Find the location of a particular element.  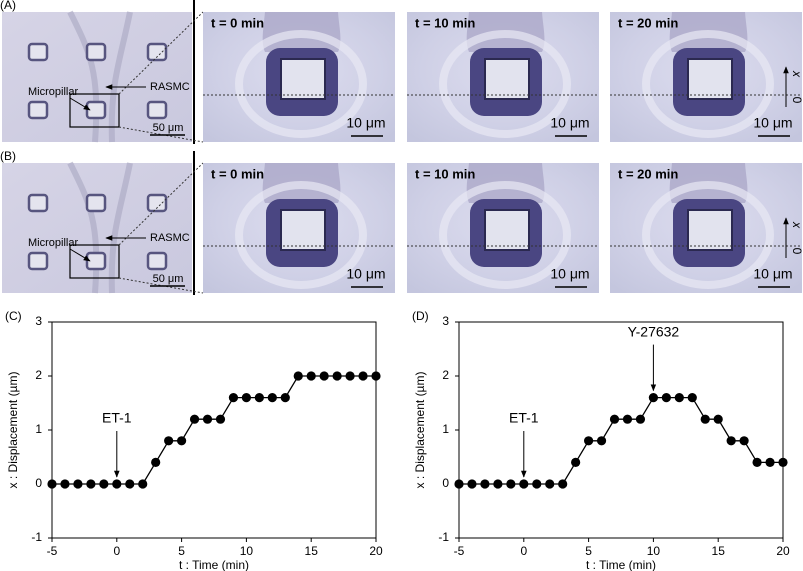

axis-origin: 0 is located at coordinates (796, 100).